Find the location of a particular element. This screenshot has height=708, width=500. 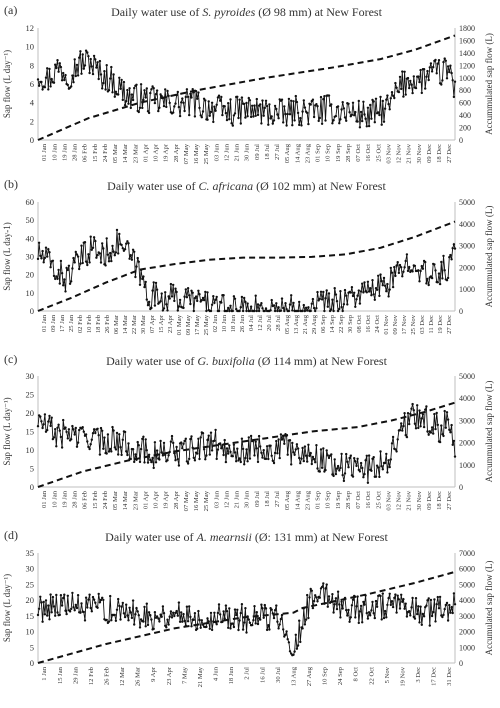

y-tick-label-left: 5 is located at coordinates (32, 647).